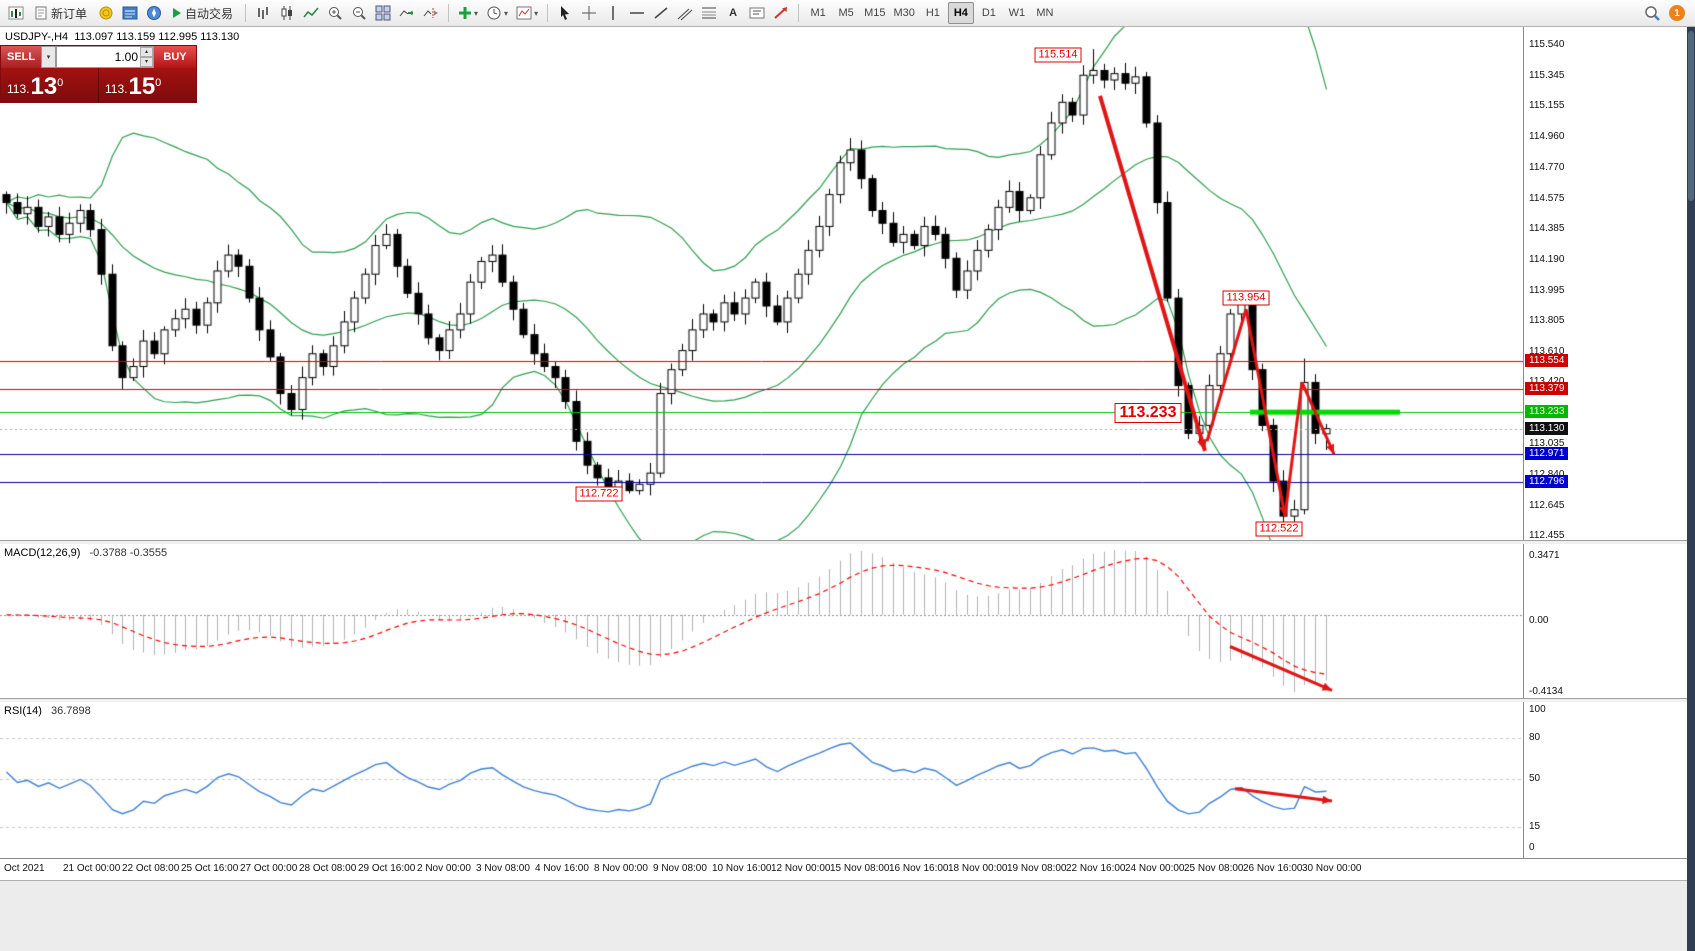 The height and width of the screenshot is (951, 1695). I want to click on buy-button: BUY, so click(175, 57).